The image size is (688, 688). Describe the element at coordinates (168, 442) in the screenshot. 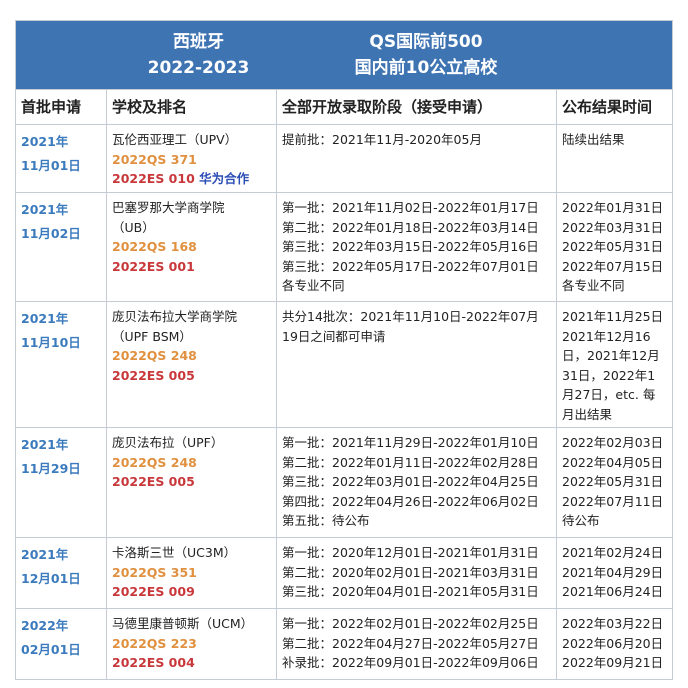

I see `school-name: 庞贝法布拉（UPF）` at that location.